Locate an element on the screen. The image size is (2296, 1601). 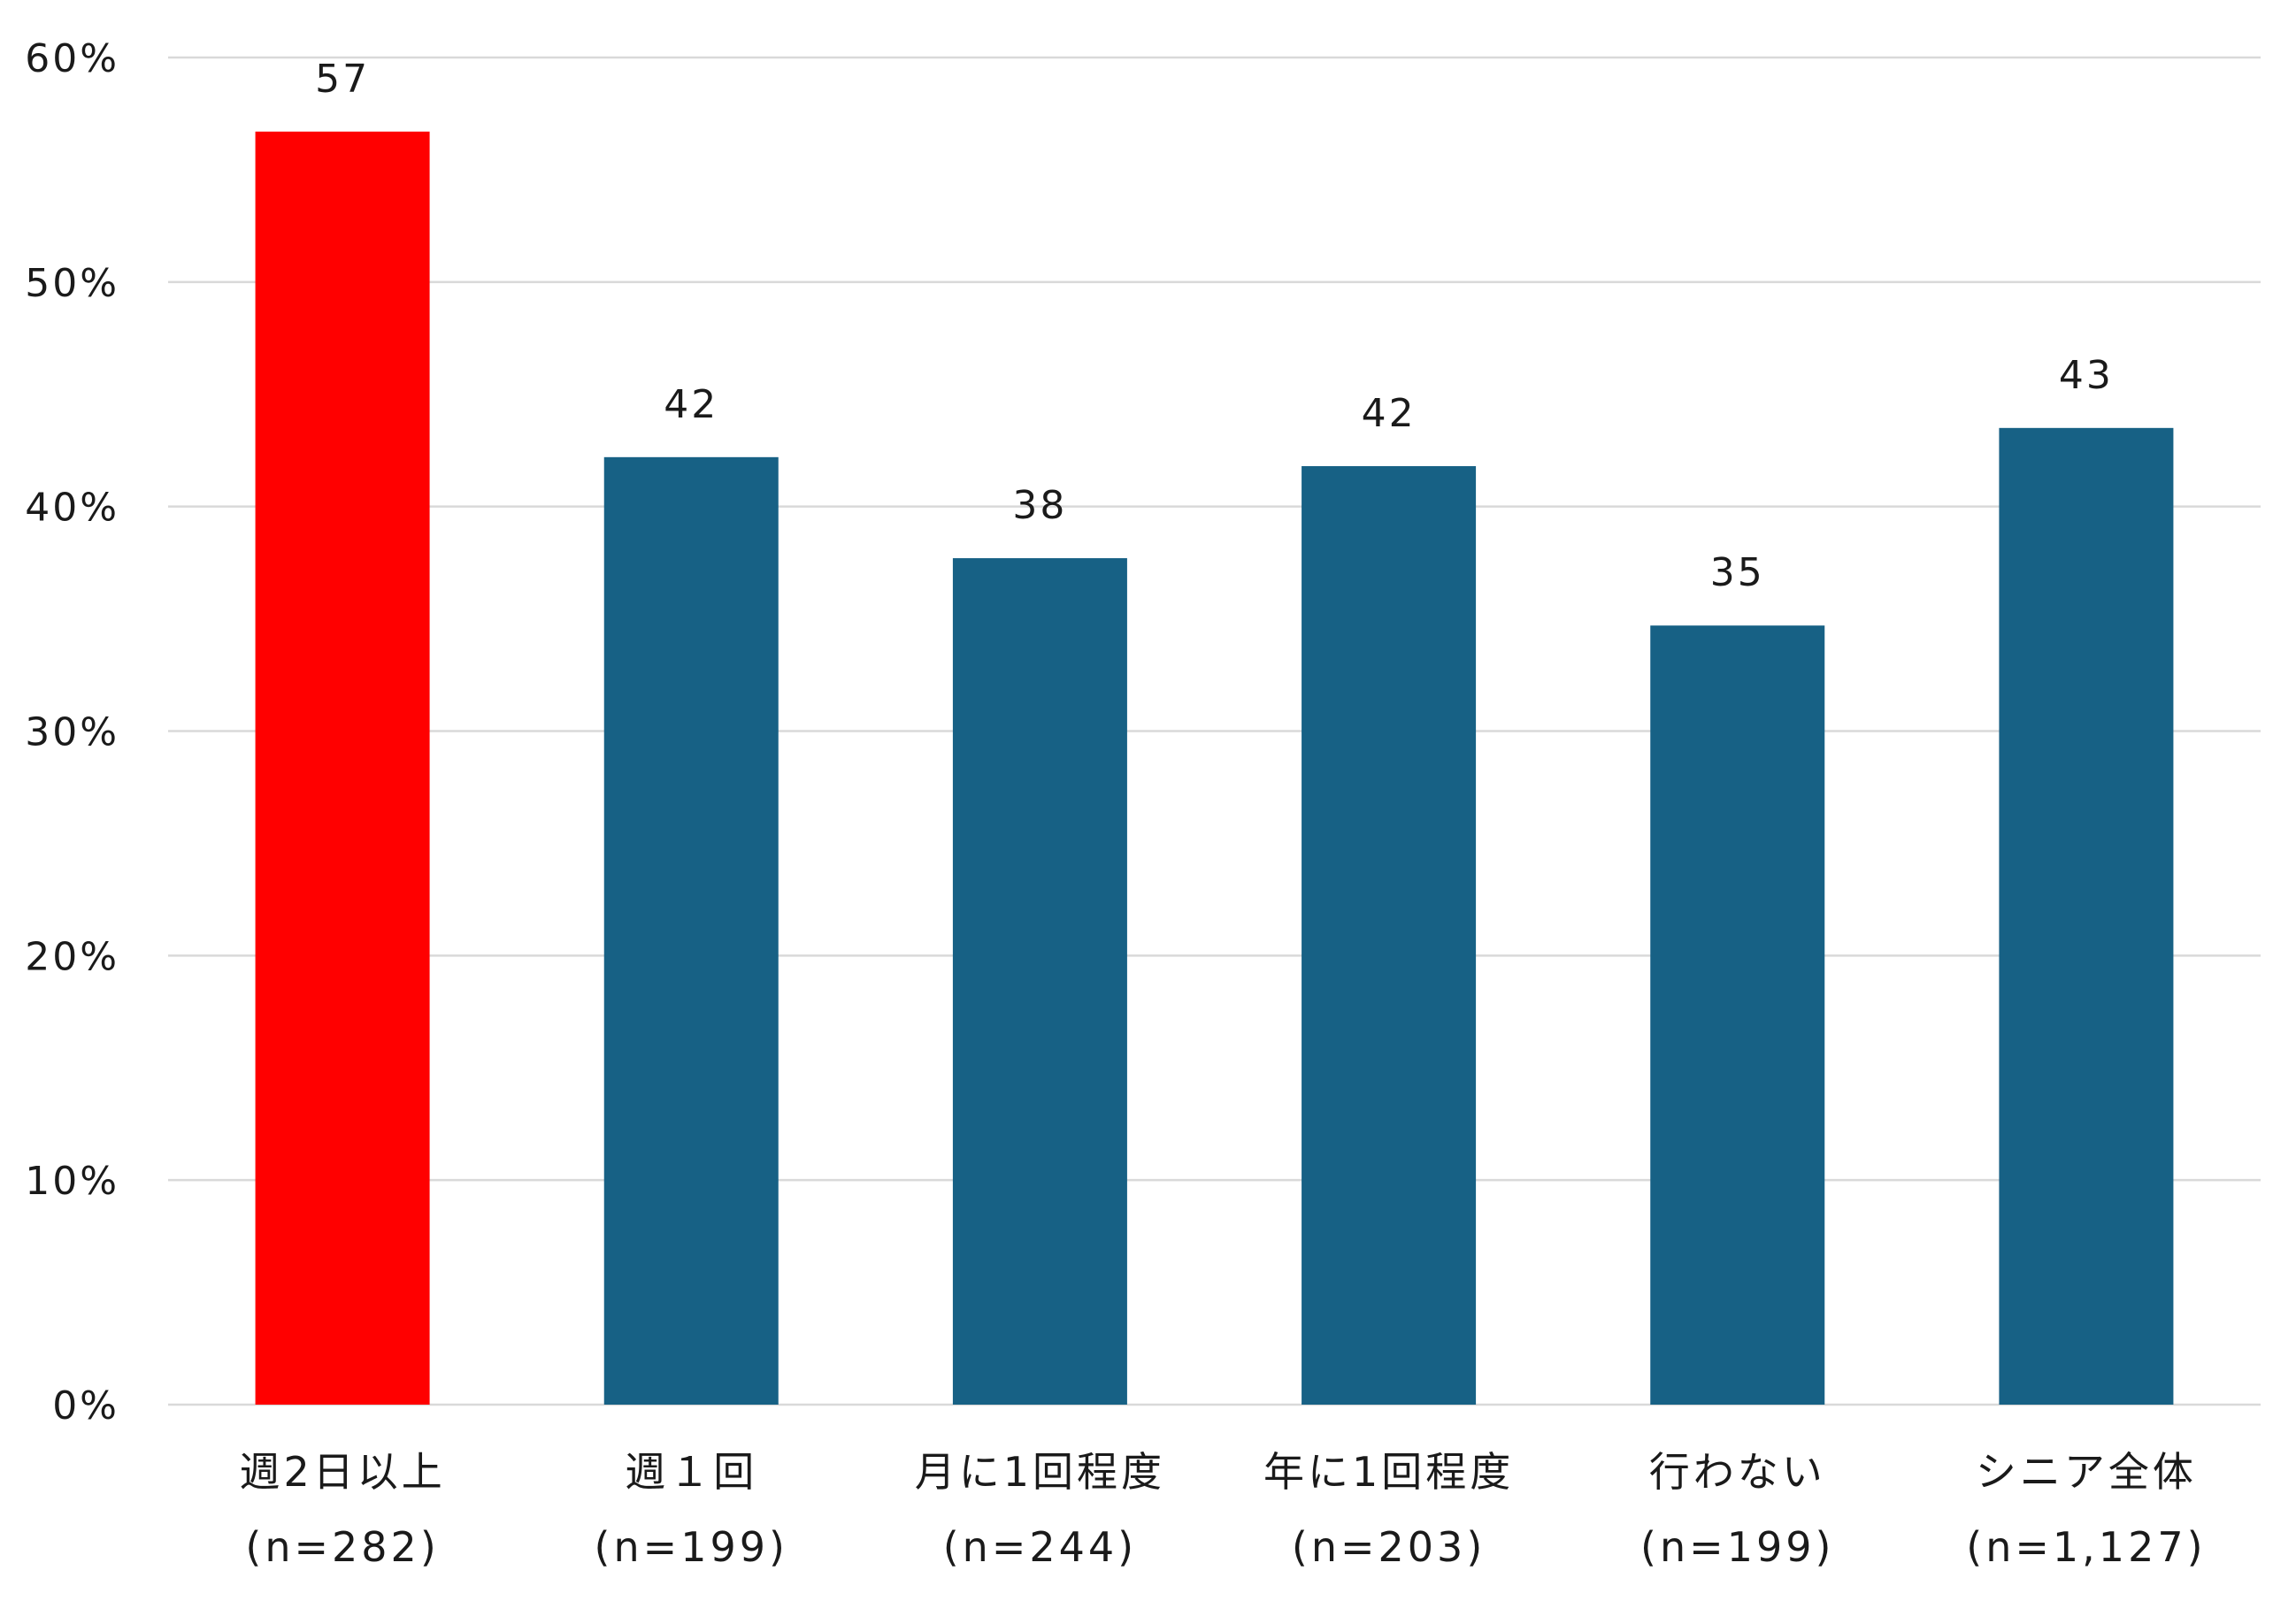
data-label: 43 is located at coordinates (2087, 375).